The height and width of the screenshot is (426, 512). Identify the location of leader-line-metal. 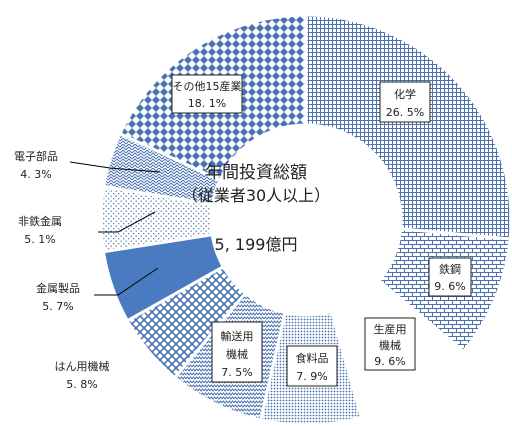
(126, 281).